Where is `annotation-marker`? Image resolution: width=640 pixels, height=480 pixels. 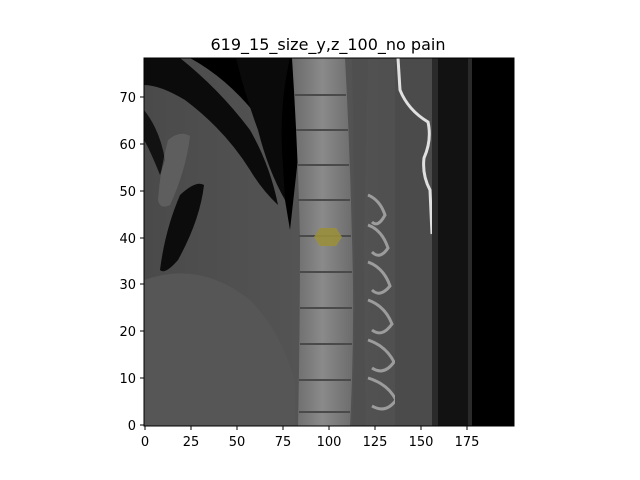 annotation-marker is located at coordinates (328, 237).